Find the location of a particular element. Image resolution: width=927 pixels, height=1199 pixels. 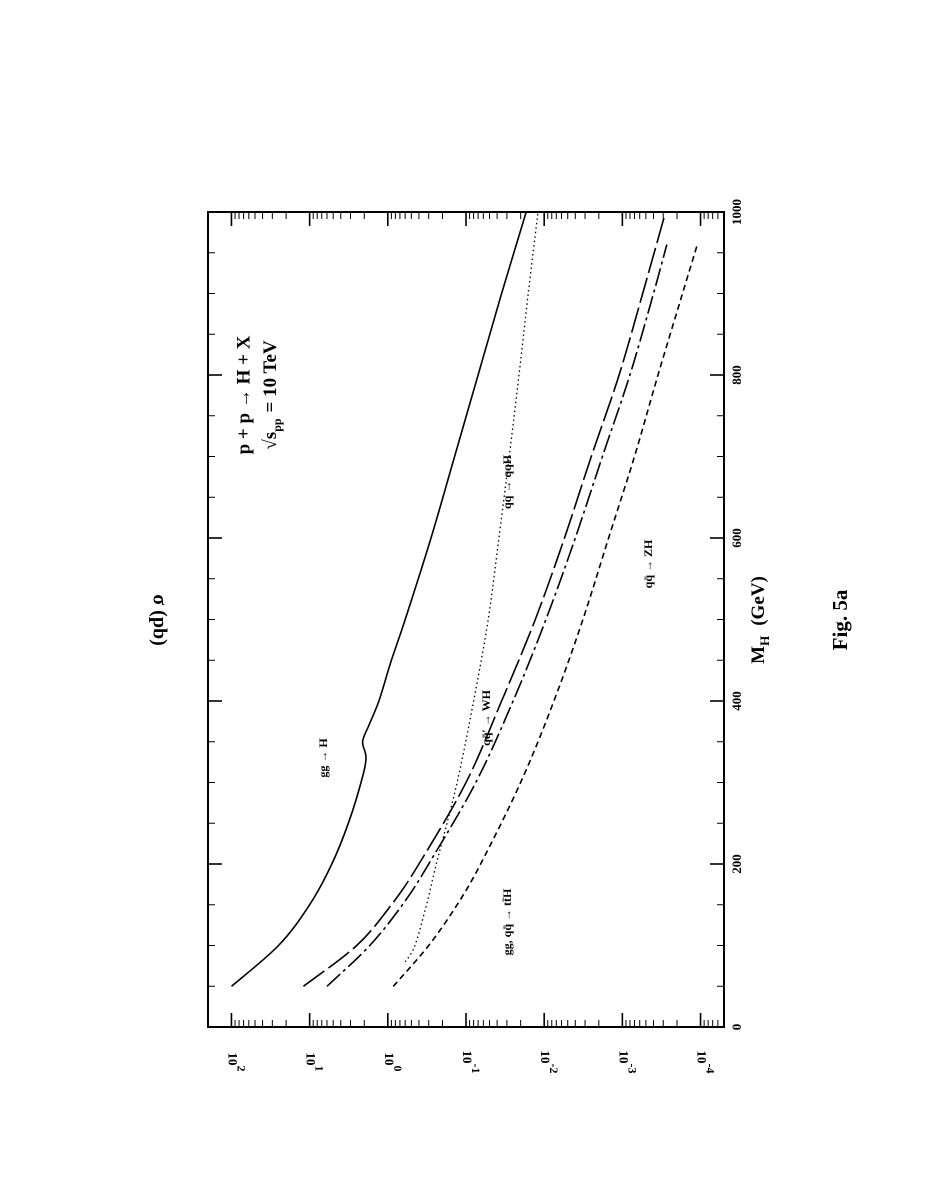

label-qq-to-wh: qq̄′ → WH is located at coordinates (486, 717).